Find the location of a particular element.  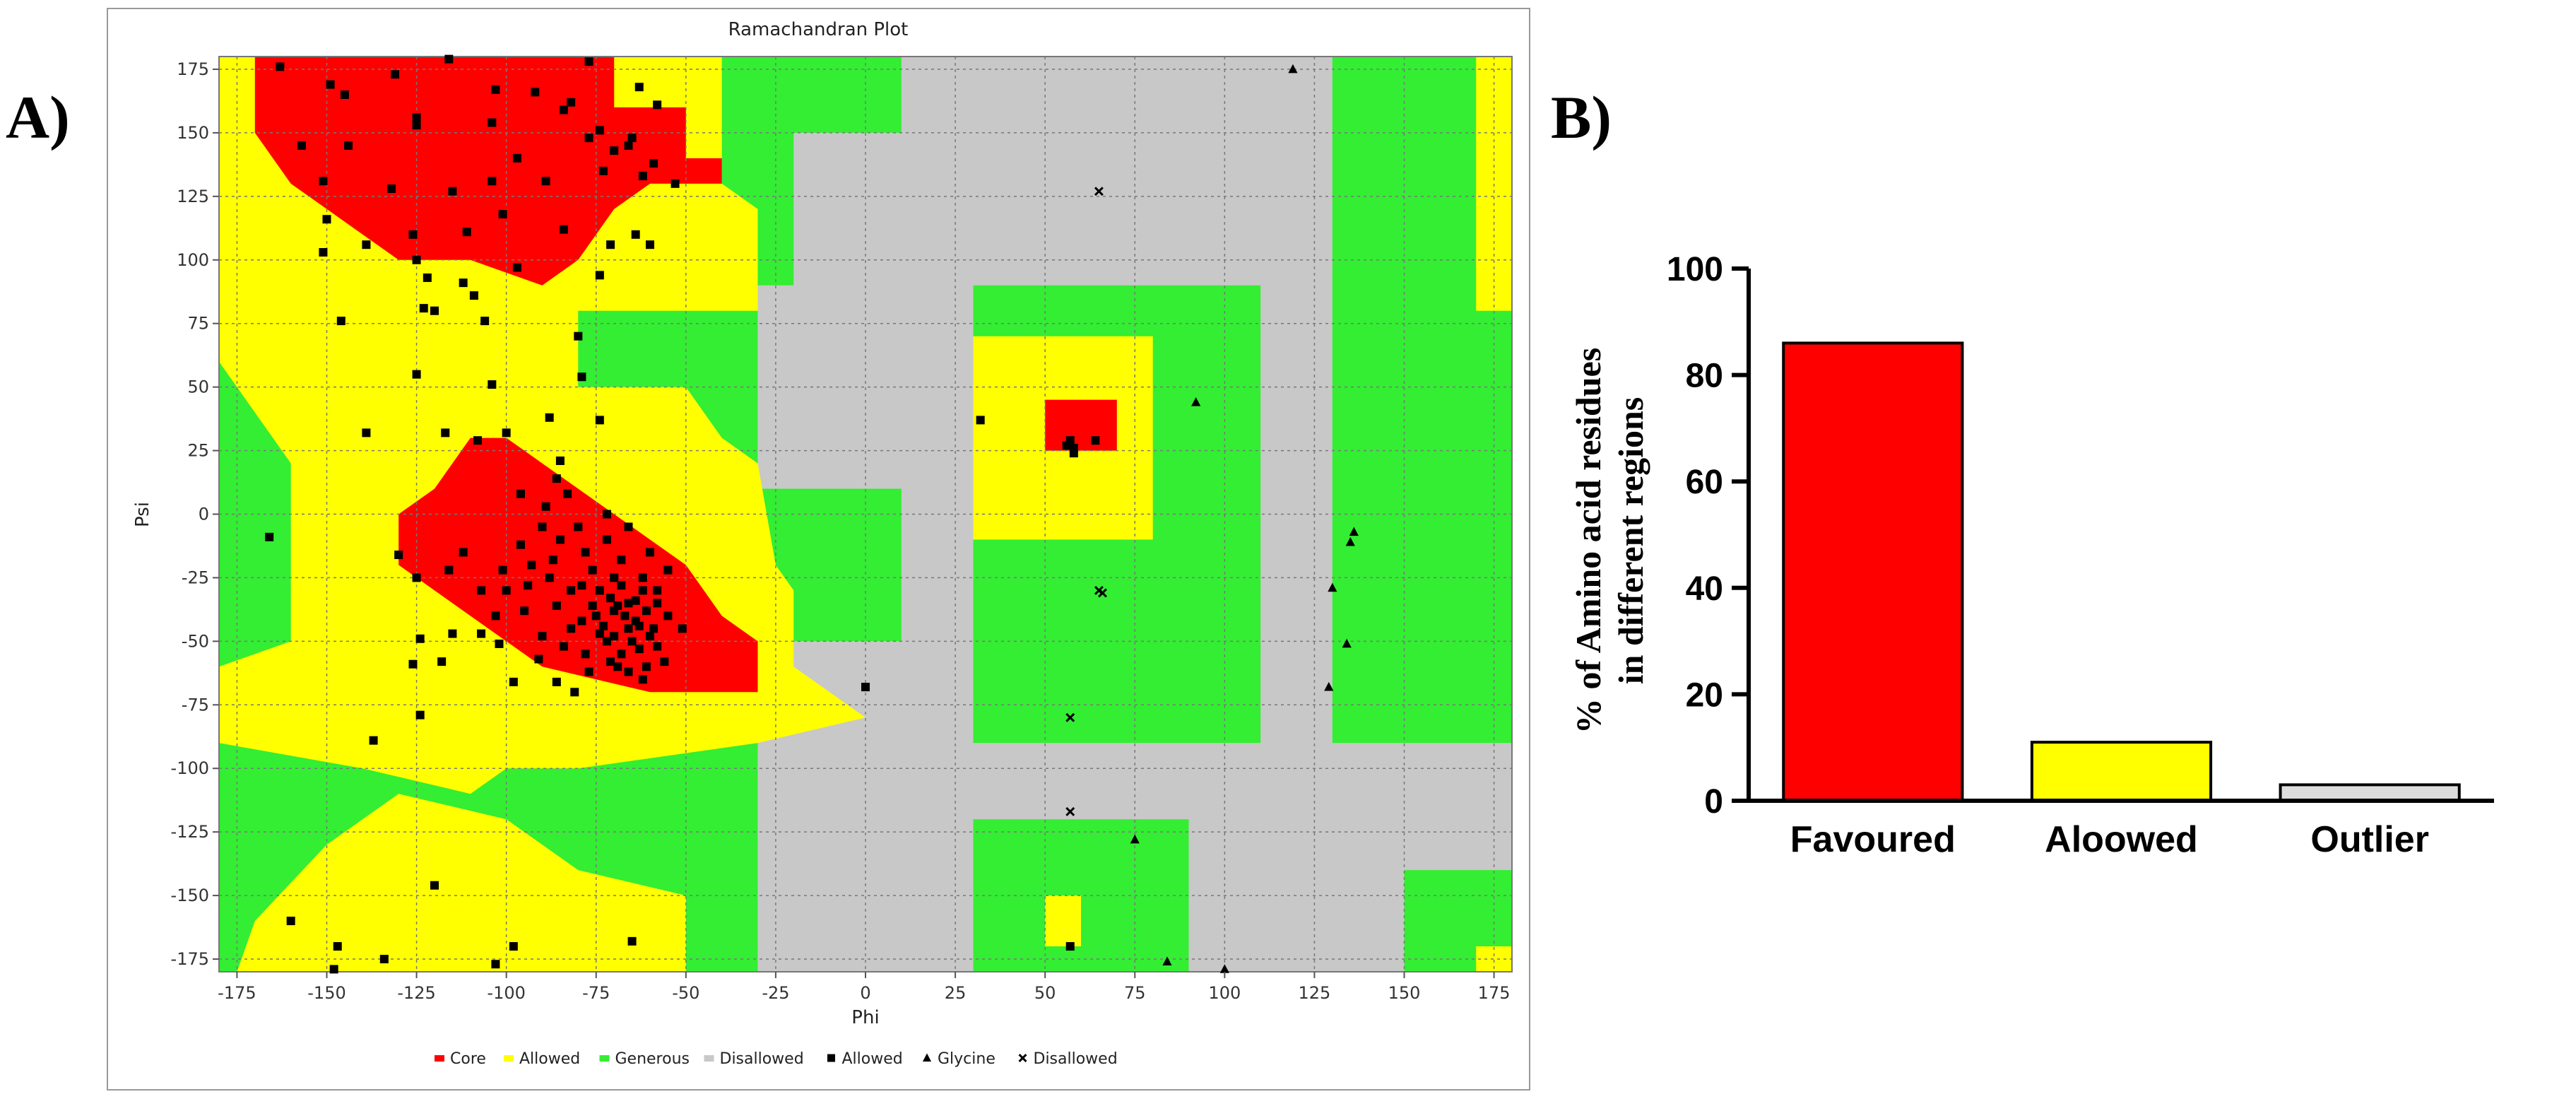

legend-label: Generous is located at coordinates (652, 1059).